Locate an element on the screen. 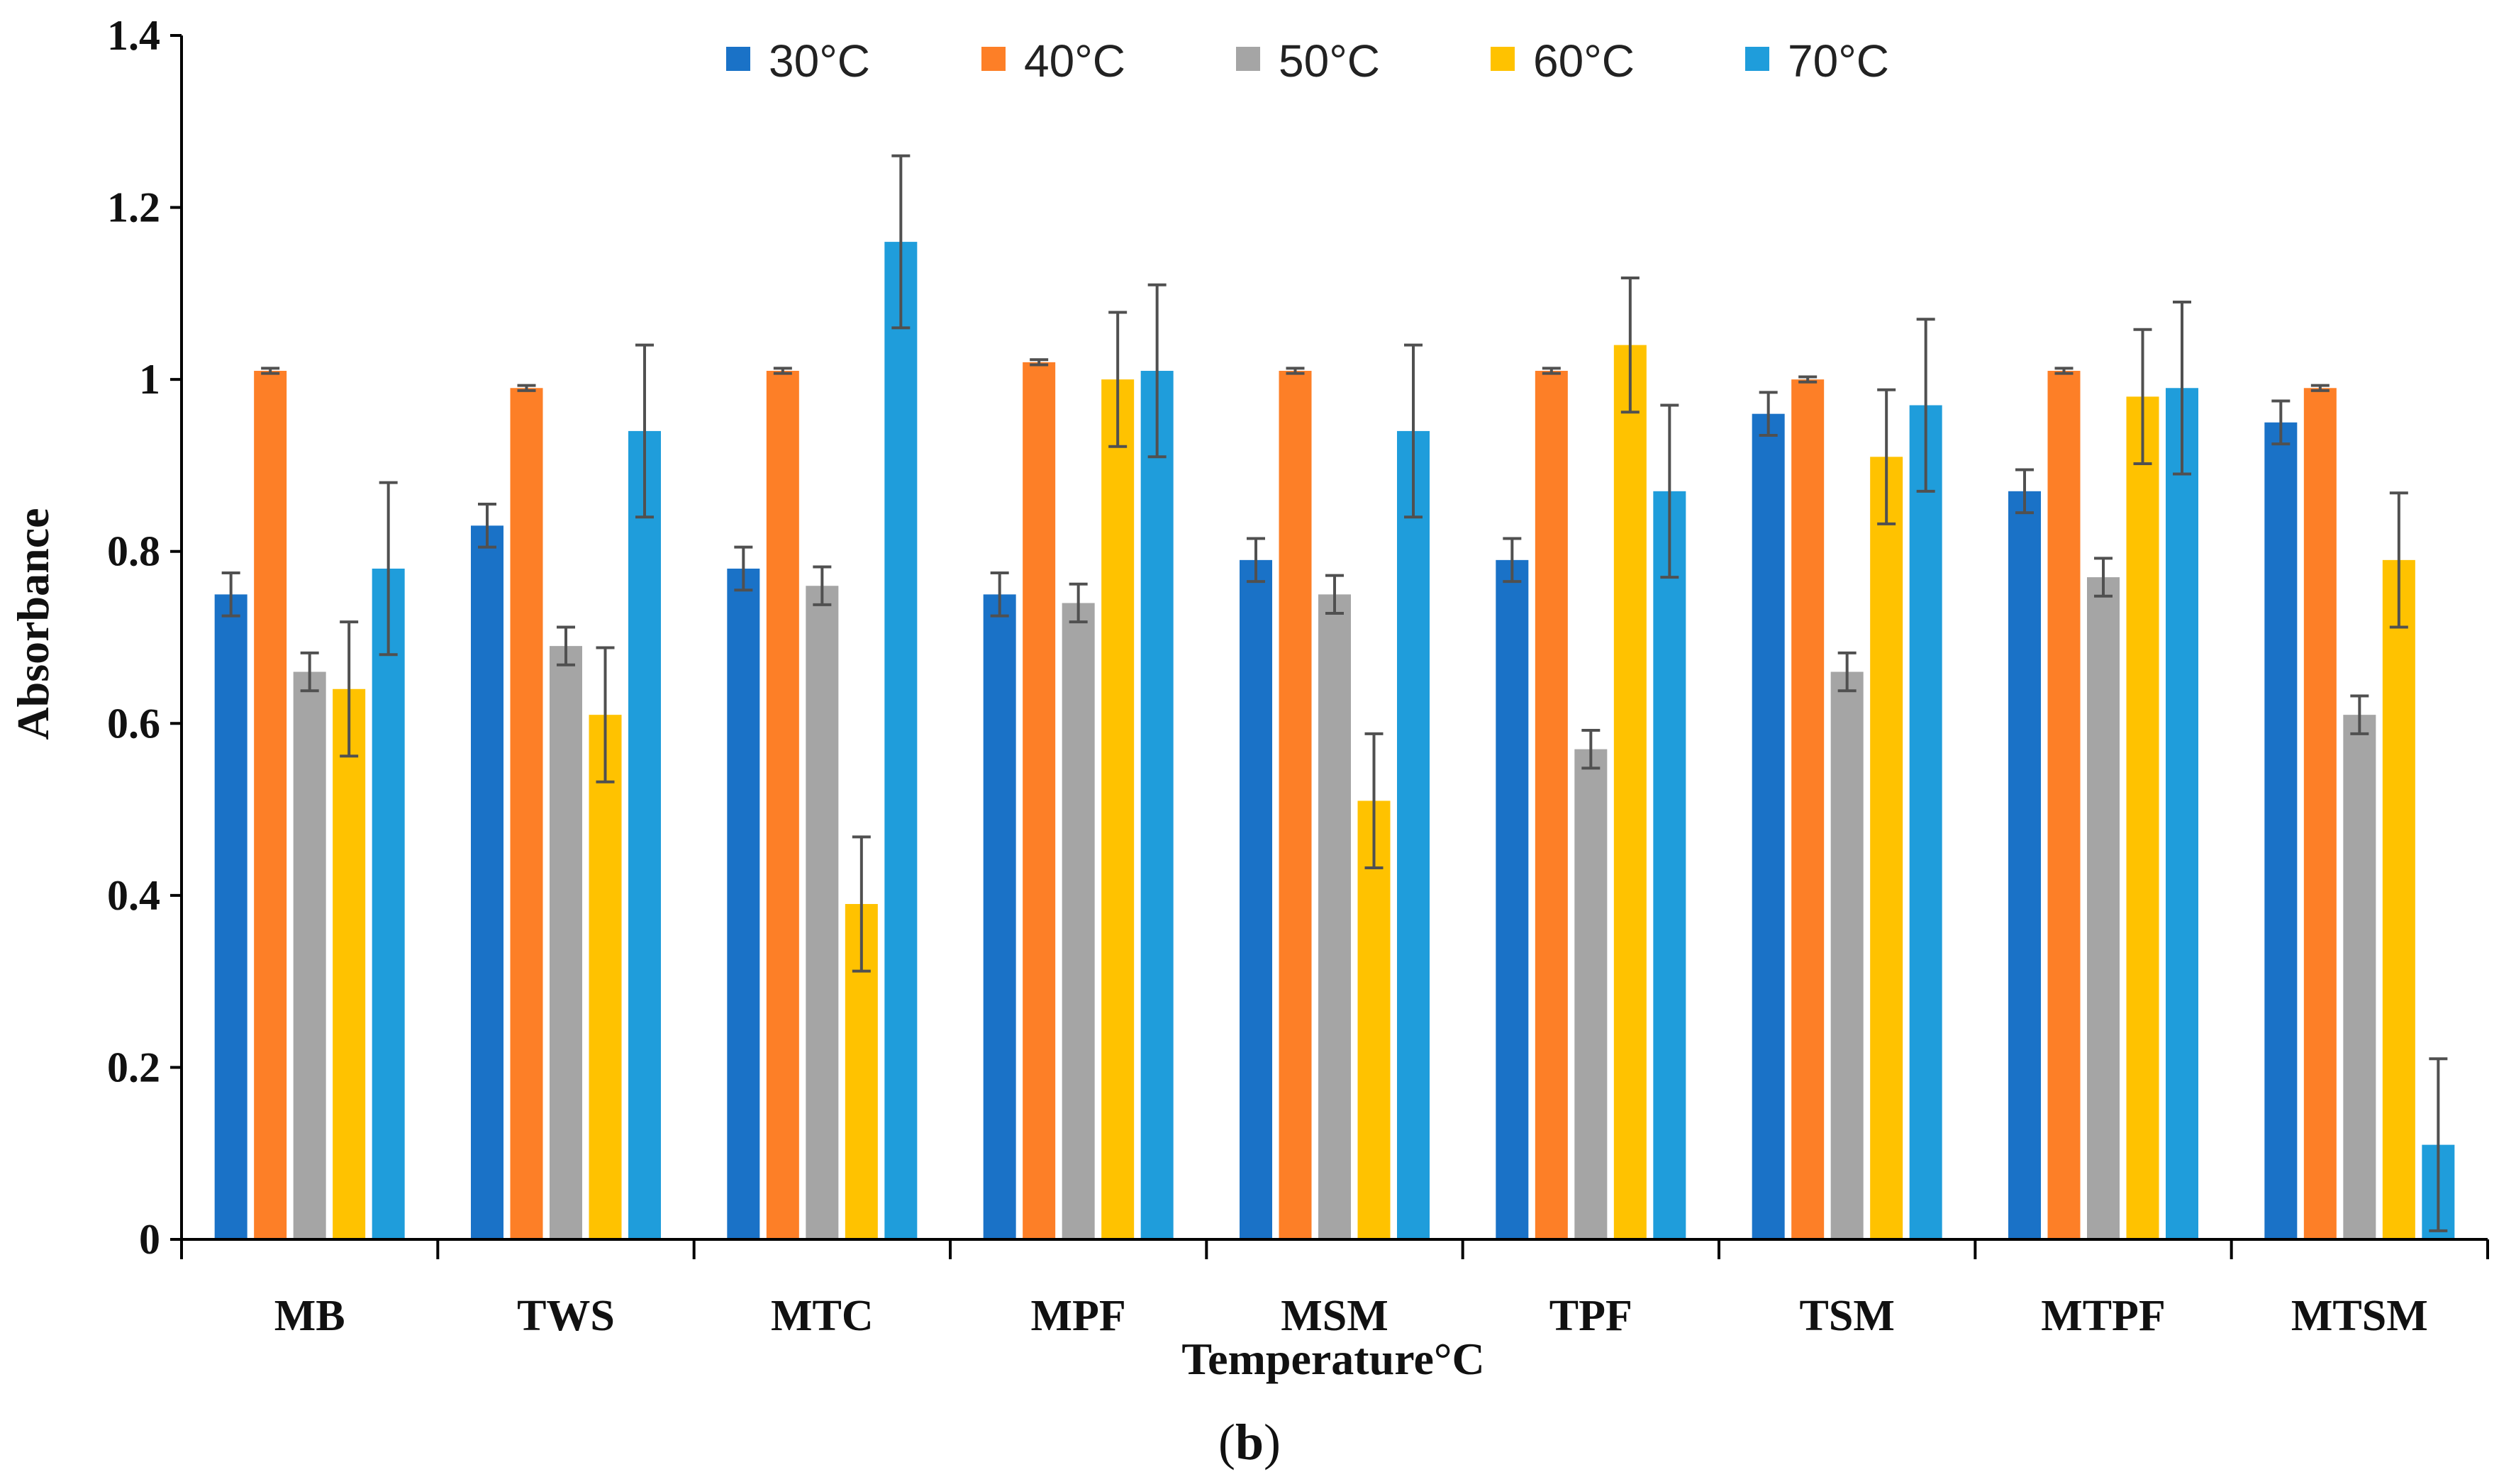 This screenshot has height=1484, width=2499. x-category-label: MPF is located at coordinates (1078, 1316).